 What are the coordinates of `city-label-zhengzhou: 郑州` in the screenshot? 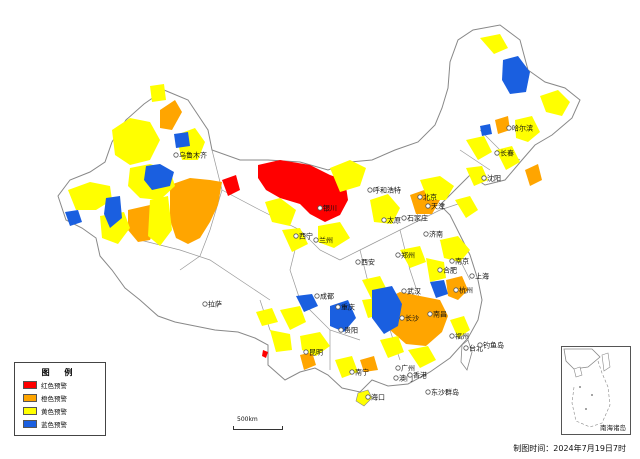 It's located at (408, 256).